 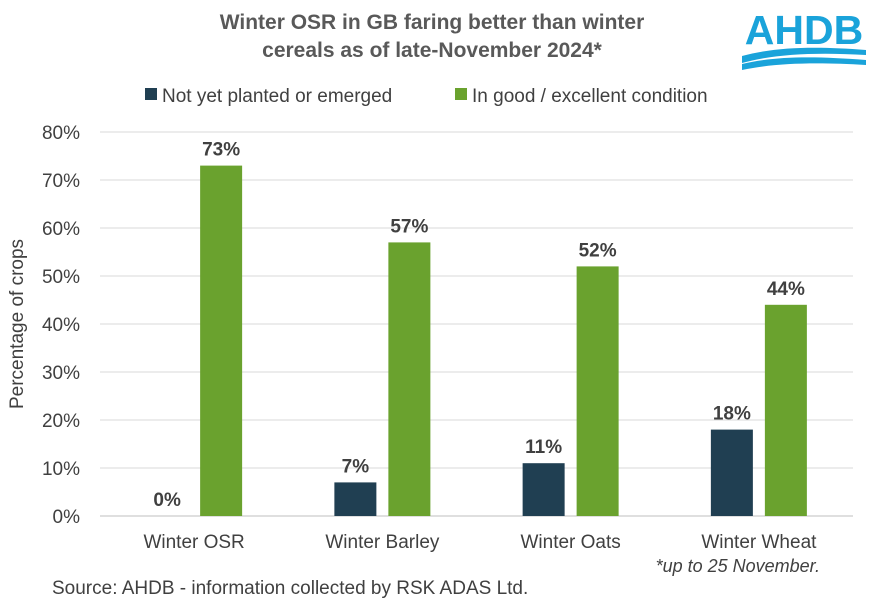 What do you see at coordinates (543, 489) in the screenshot?
I see `bar-not-planted-winter-oats` at bounding box center [543, 489].